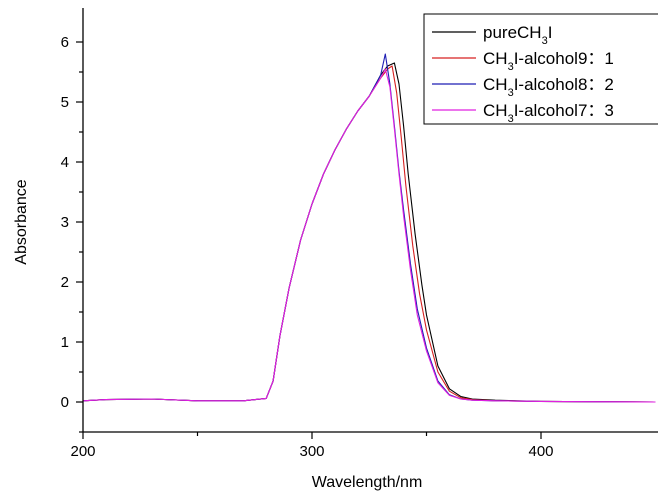 This screenshot has height=497, width=658. I want to click on y-tick-label: 0, so click(65, 402).